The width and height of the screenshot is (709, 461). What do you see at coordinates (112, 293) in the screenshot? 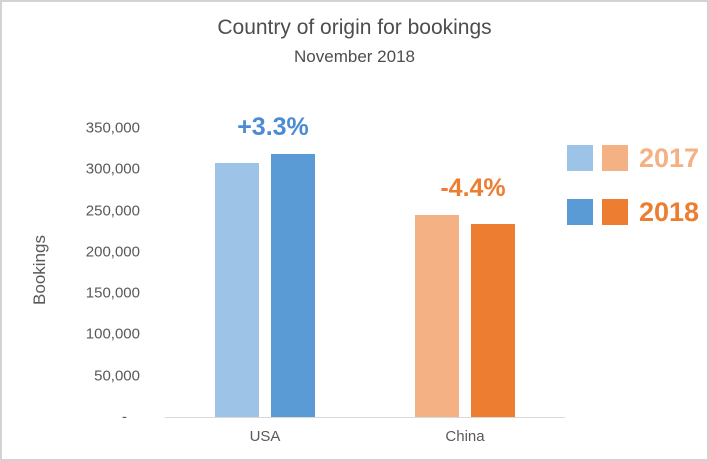
I see `y-tick-label: 150,000` at bounding box center [112, 293].